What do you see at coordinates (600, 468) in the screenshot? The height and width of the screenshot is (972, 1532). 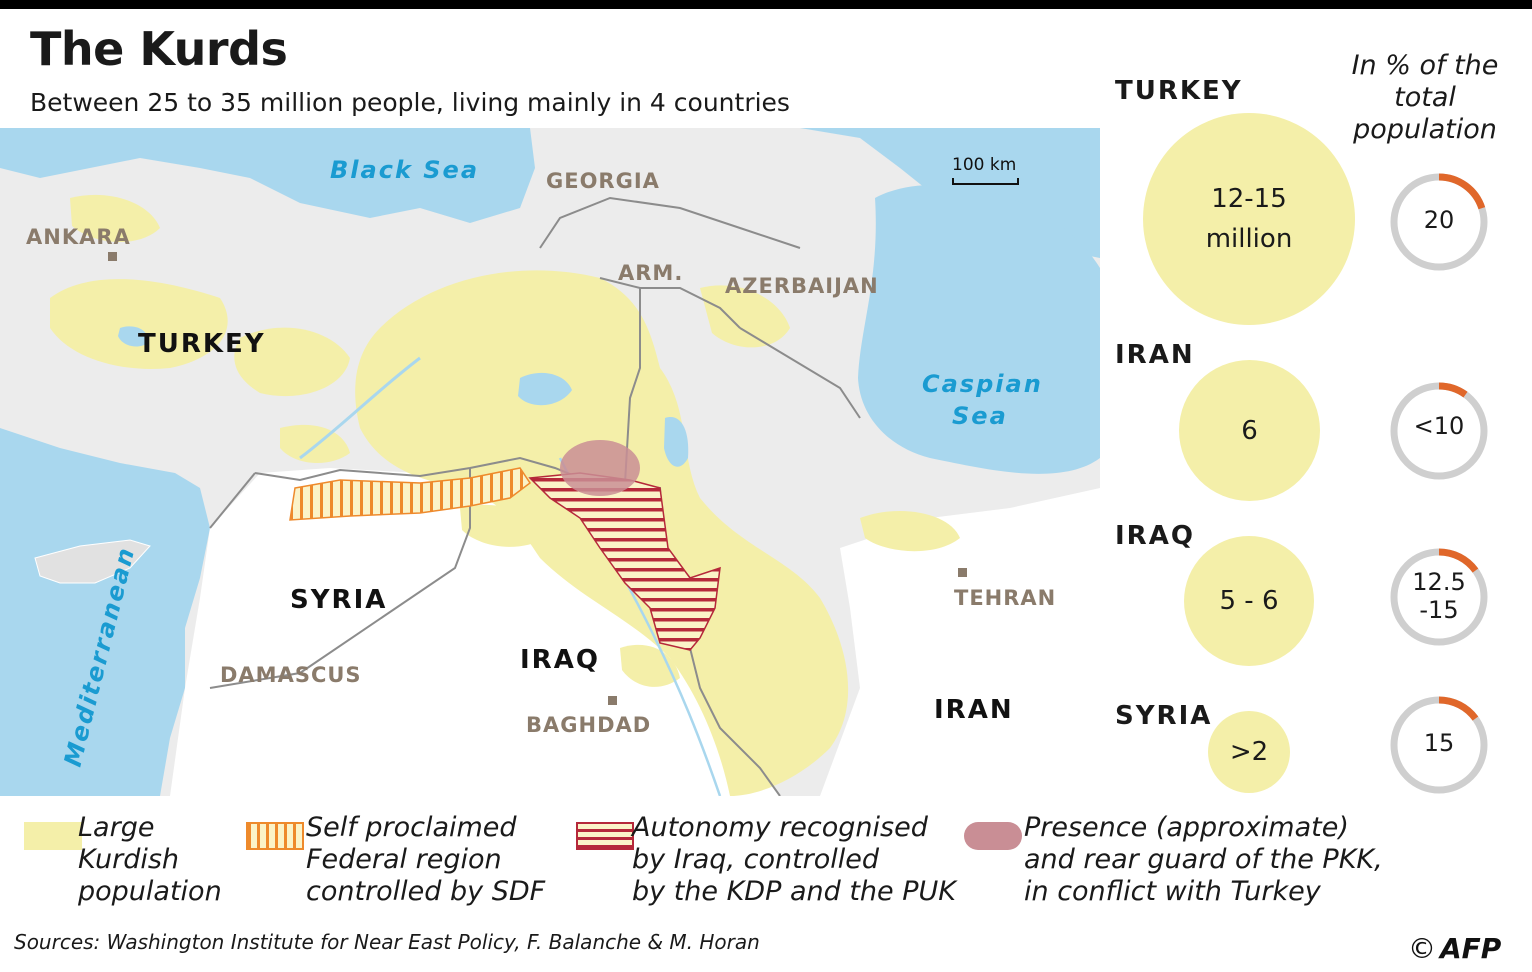 I see `pkk-presence` at bounding box center [600, 468].